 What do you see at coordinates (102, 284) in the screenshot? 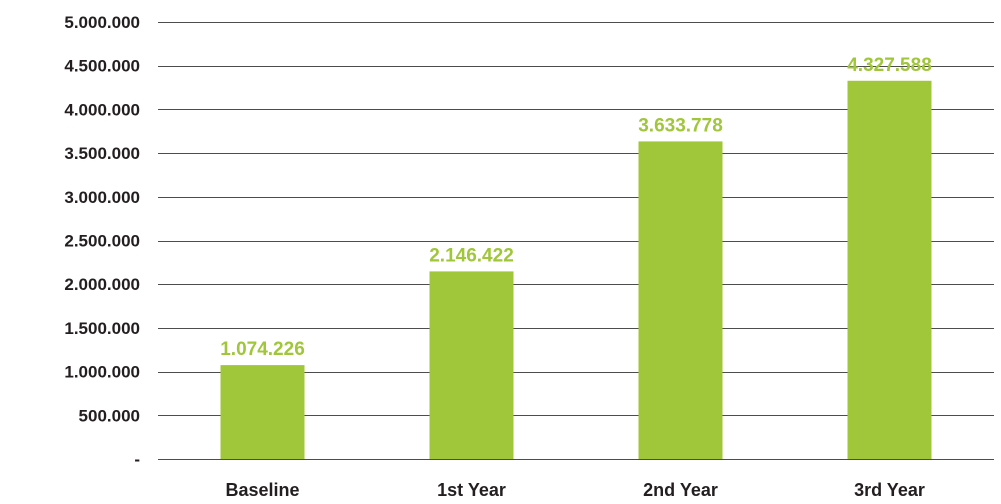
I see `y-tick-label: 2.000.000` at bounding box center [102, 284].